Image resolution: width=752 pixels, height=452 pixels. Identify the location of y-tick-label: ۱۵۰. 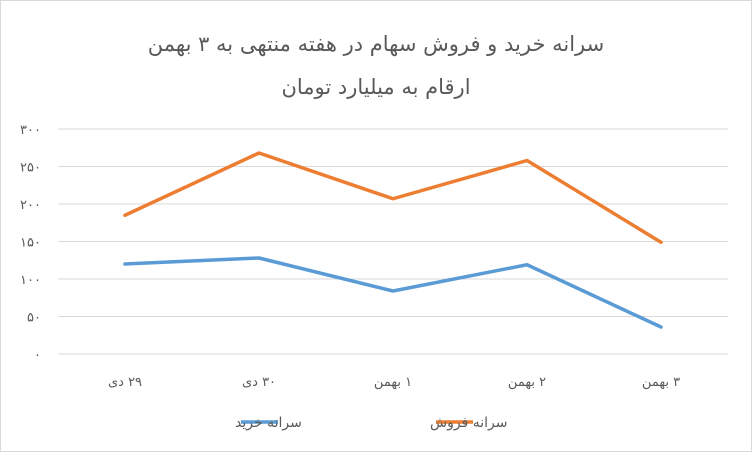
(30, 243).